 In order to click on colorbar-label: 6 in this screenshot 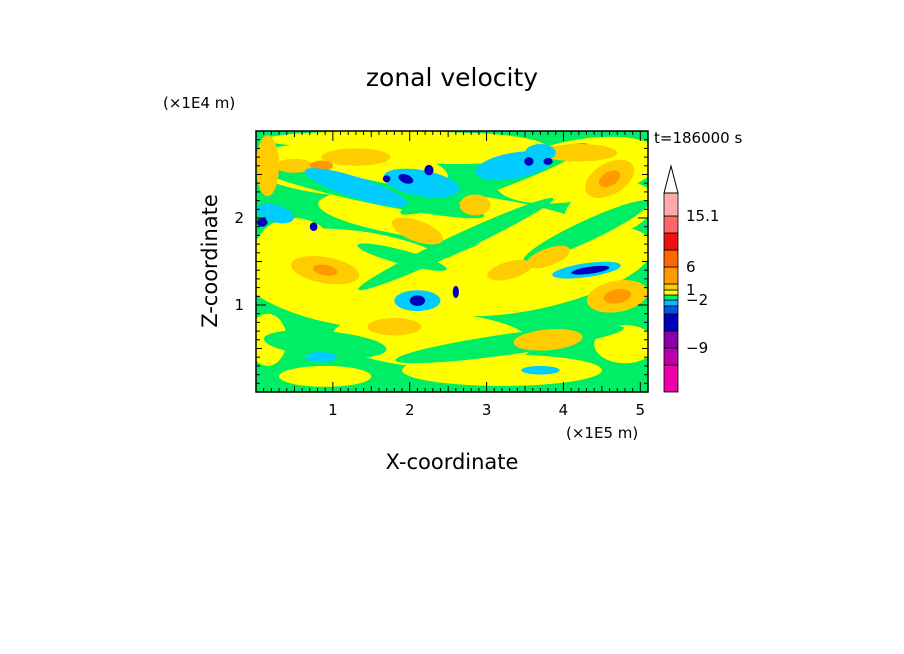, I will do `click(691, 267)`.